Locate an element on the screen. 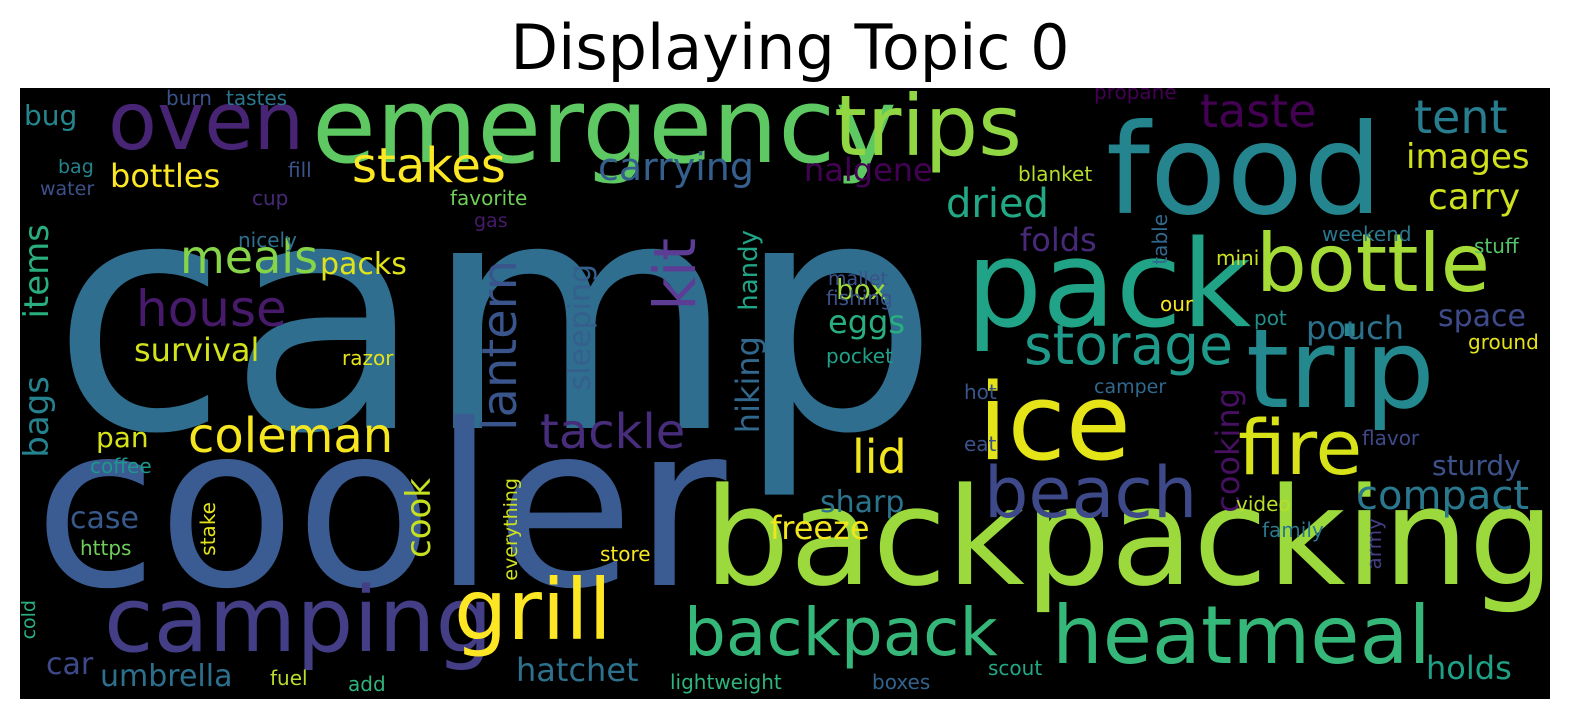  word: car is located at coordinates (70, 664).